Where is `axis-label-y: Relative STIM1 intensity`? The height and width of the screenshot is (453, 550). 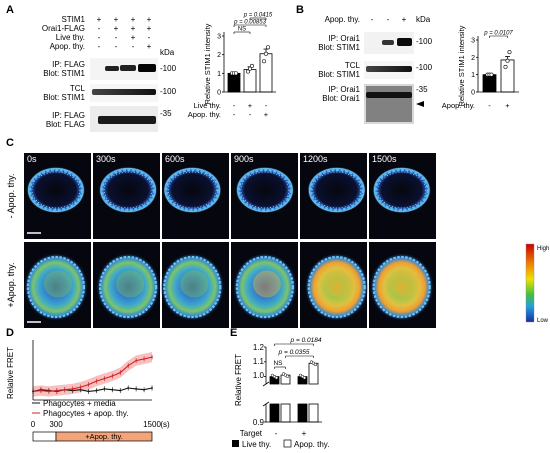
axis-label-y: Relative STIM1 intensity is located at coordinates (461, 65).